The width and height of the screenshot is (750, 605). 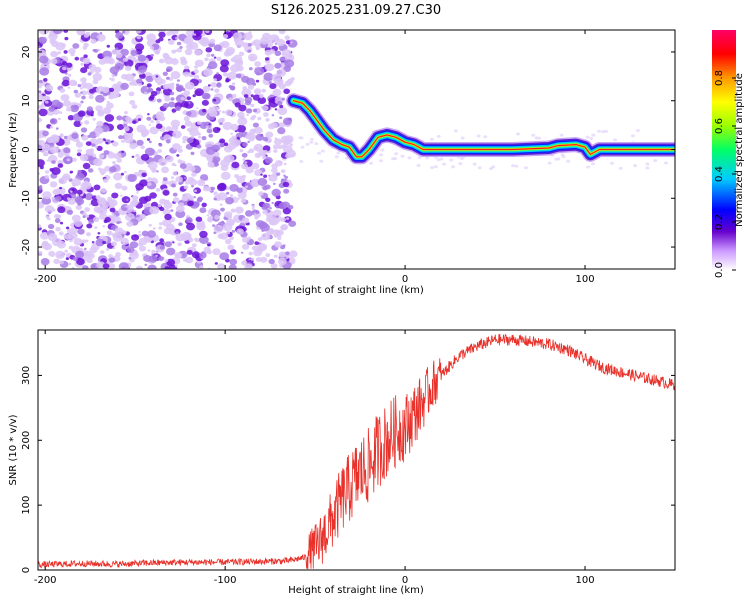 What do you see at coordinates (480, 129) in the screenshot?
I see `signal-ridge-layer` at bounding box center [480, 129].